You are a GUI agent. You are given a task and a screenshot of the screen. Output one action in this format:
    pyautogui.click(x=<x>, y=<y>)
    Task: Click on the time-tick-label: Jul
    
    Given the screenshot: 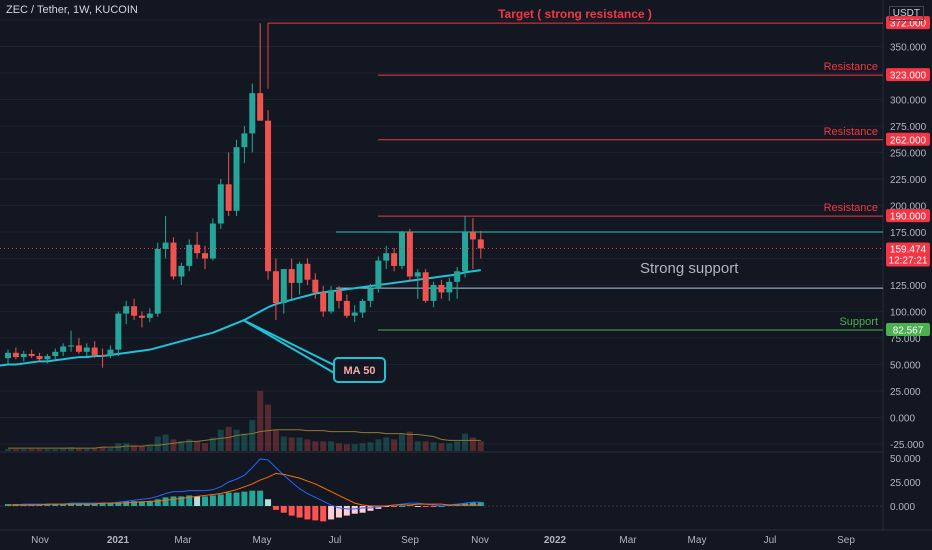 What is the action you would take?
    pyautogui.click(x=335, y=540)
    